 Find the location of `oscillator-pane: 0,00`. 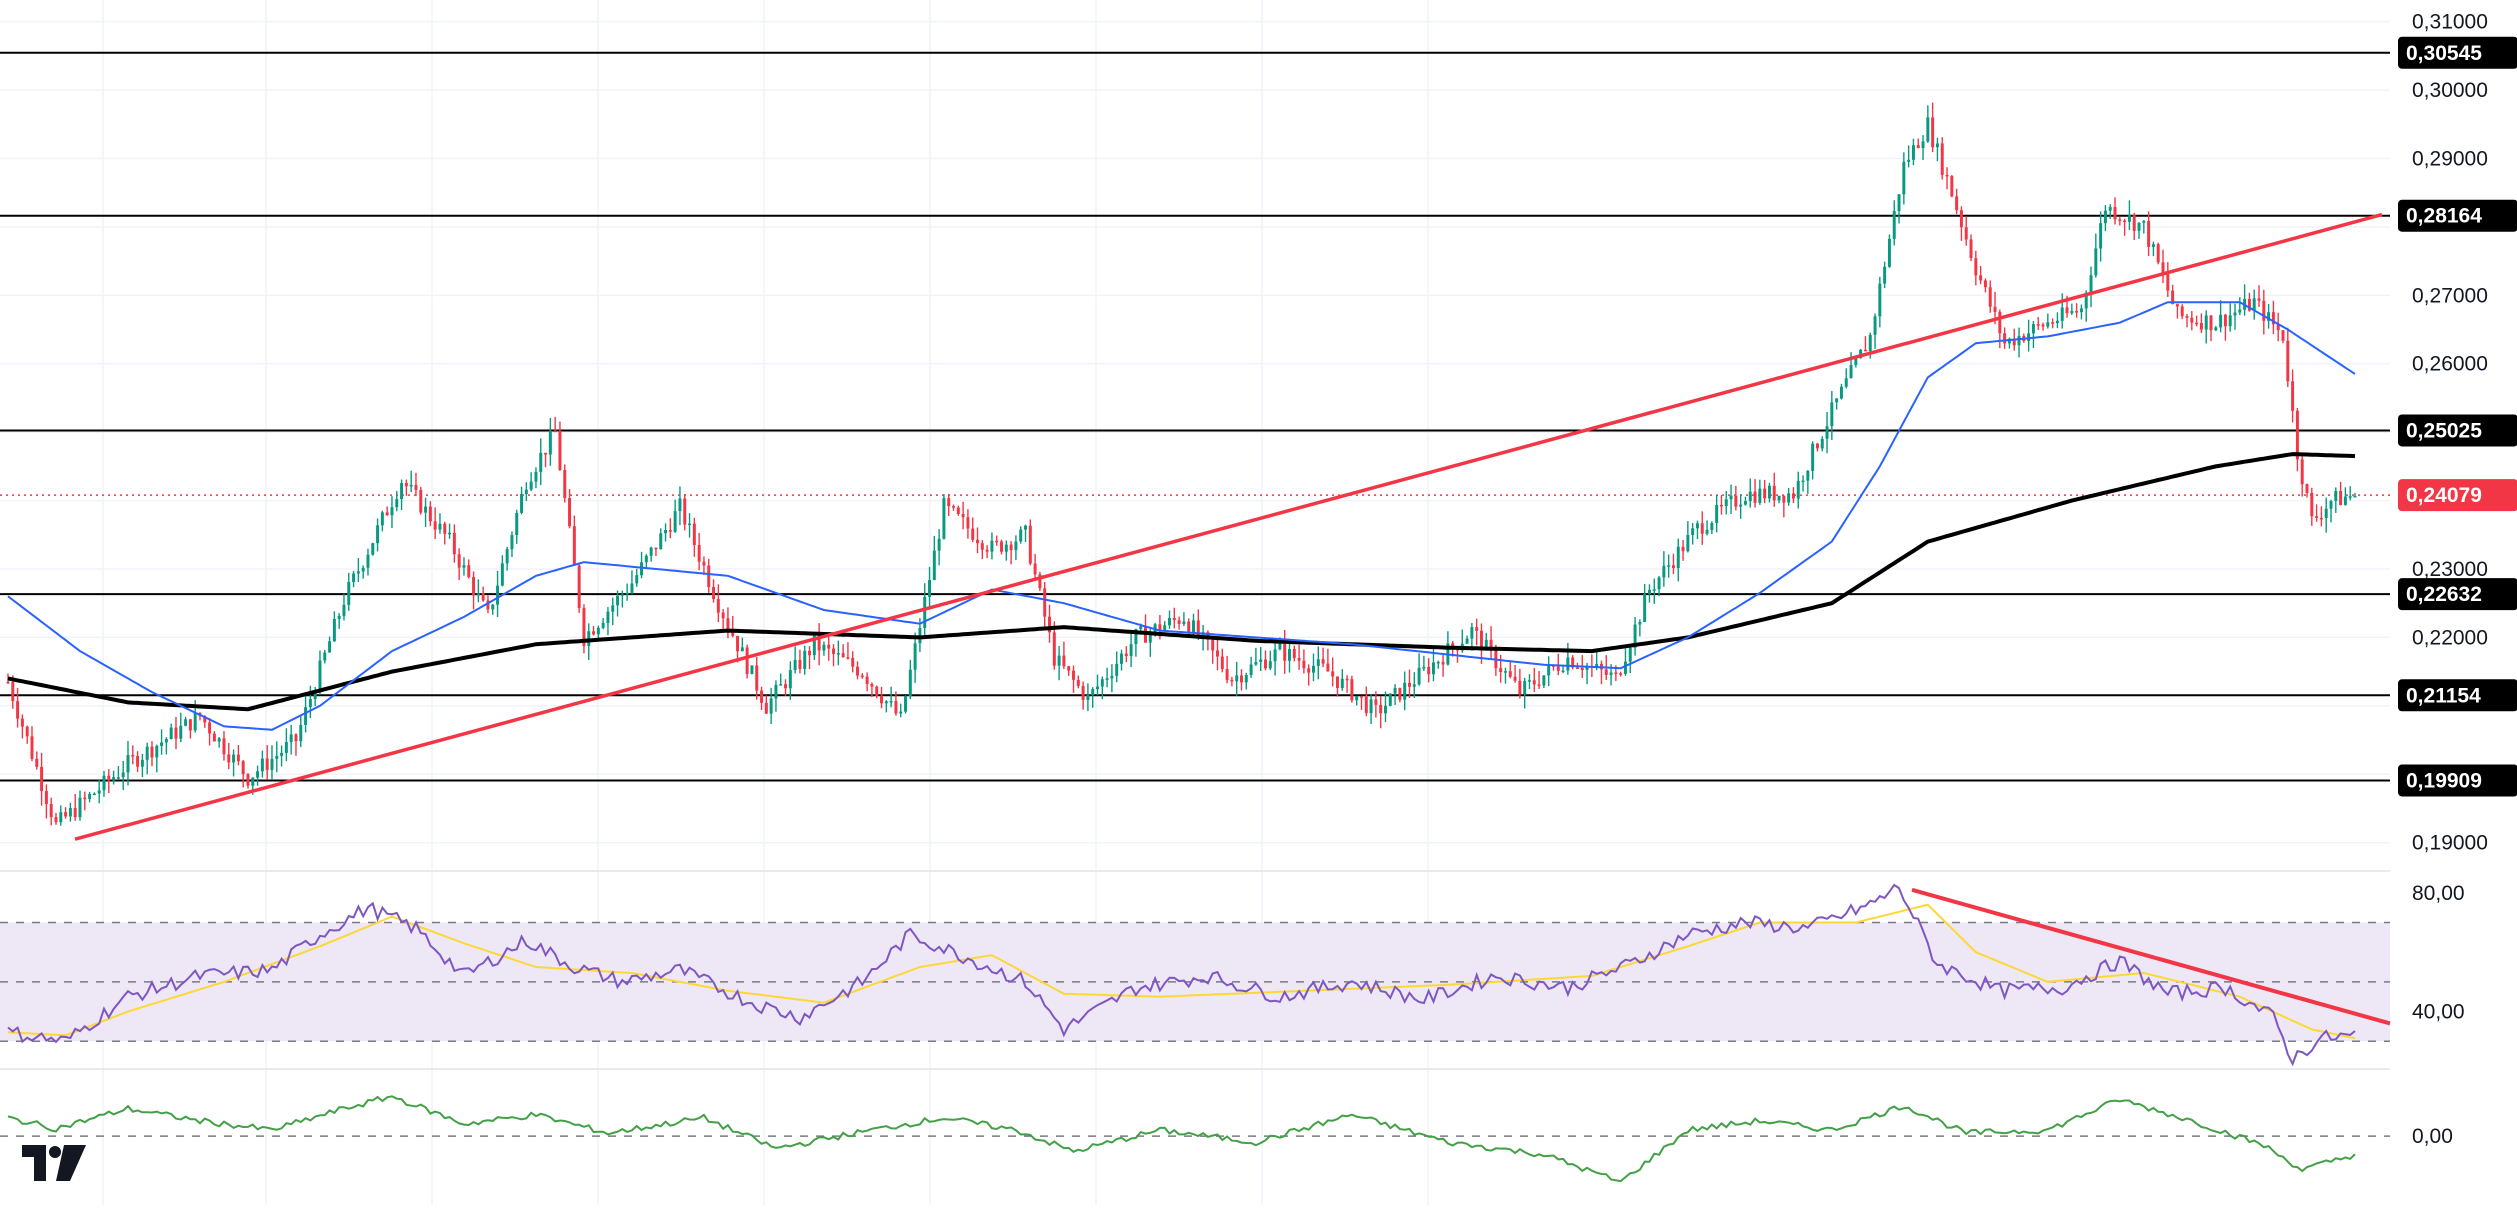

oscillator-pane: 0,00 is located at coordinates (1226, 1138).